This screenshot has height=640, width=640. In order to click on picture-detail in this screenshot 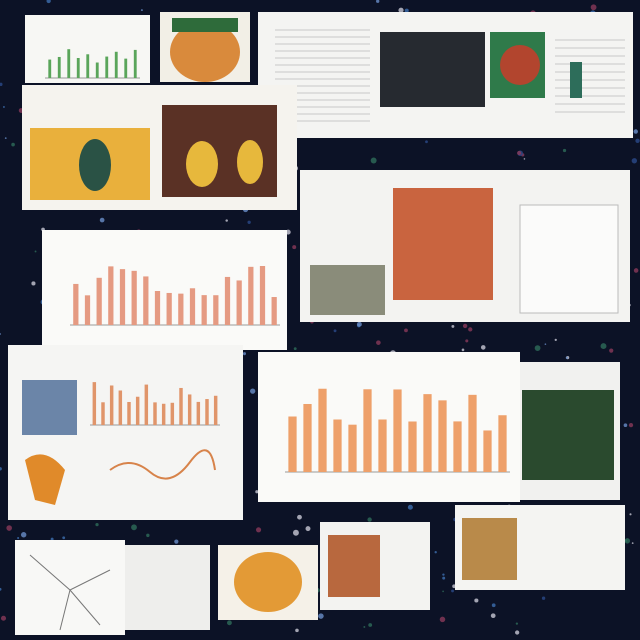, I will do `click(250, 162)`.